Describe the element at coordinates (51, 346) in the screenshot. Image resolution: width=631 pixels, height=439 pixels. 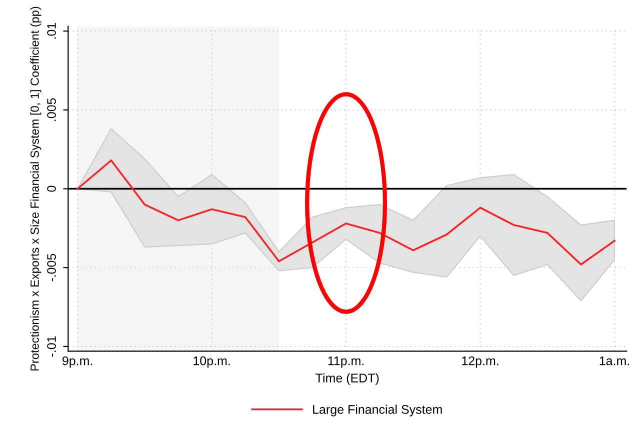
I see `y-tick-label: -.01` at that location.